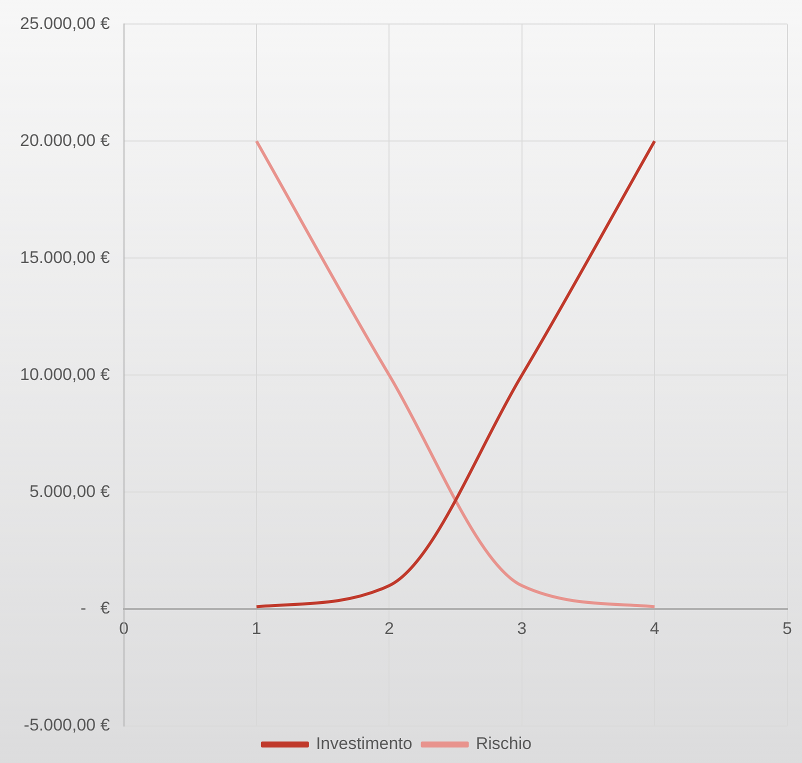 The height and width of the screenshot is (763, 802). What do you see at coordinates (787, 628) in the screenshot?
I see `x-tick-label: 5` at bounding box center [787, 628].